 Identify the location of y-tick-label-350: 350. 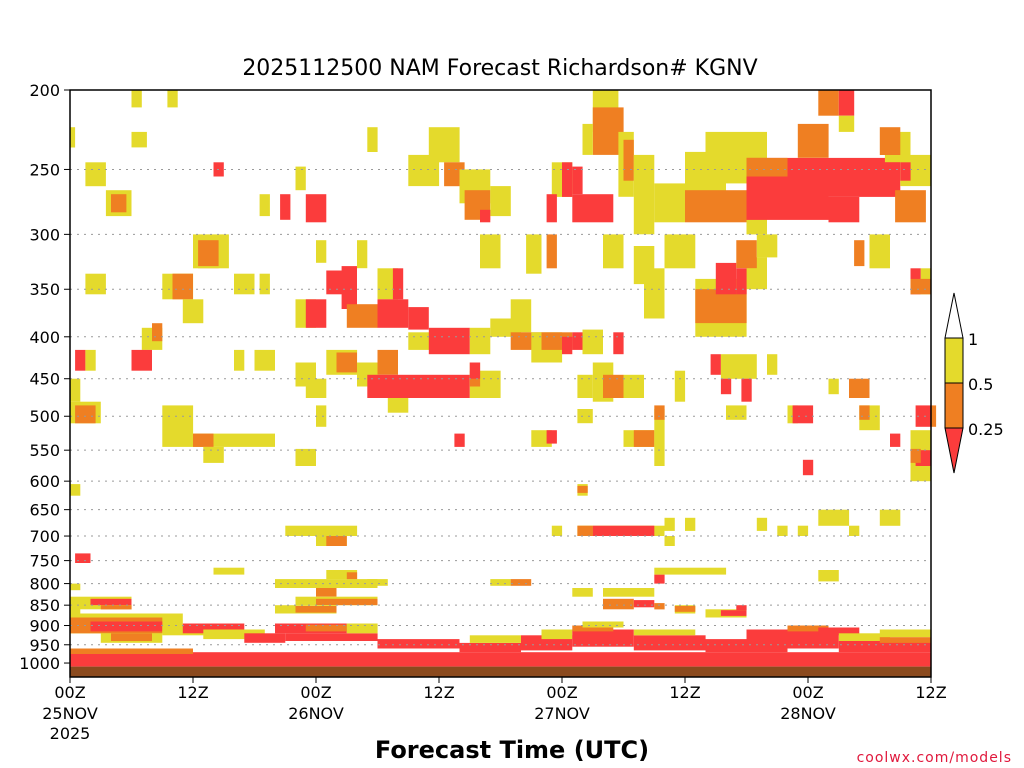
(44, 289).